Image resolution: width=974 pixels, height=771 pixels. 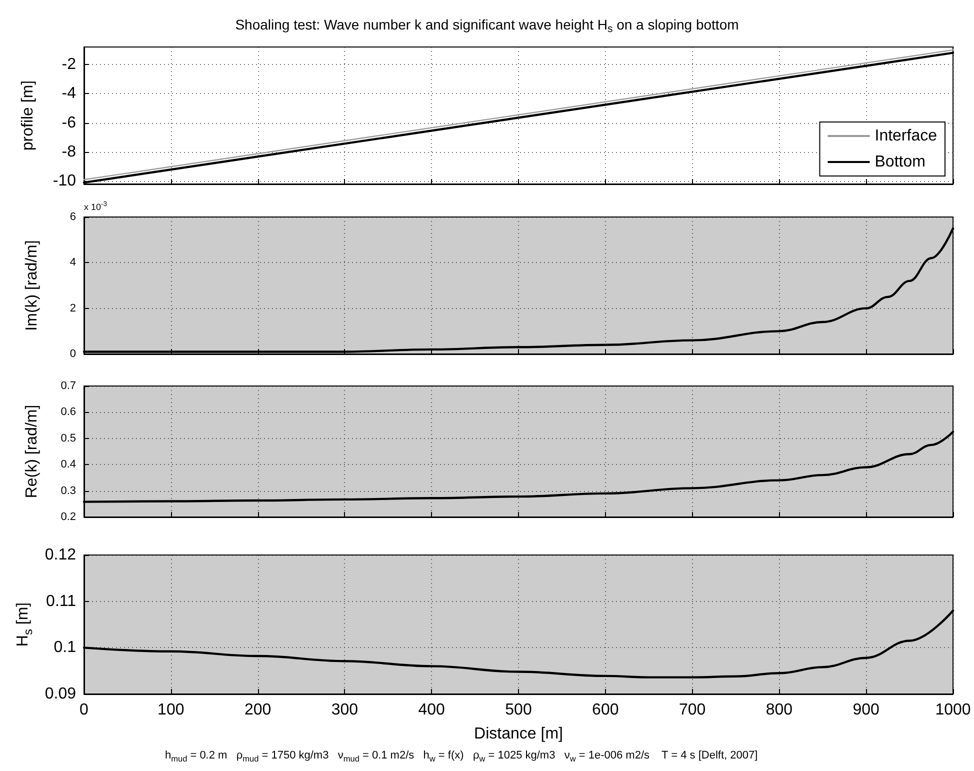 I want to click on y-tick-label: 0.6, so click(x=68, y=412).